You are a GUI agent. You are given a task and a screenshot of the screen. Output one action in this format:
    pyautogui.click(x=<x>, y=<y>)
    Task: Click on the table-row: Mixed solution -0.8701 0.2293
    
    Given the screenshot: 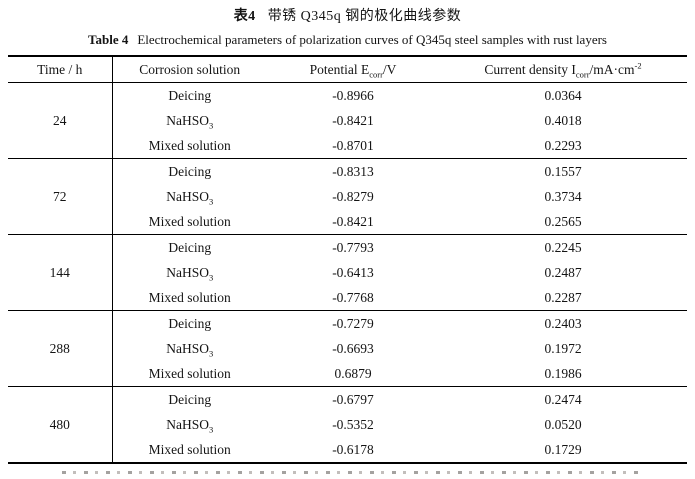 What is the action you would take?
    pyautogui.click(x=347, y=146)
    